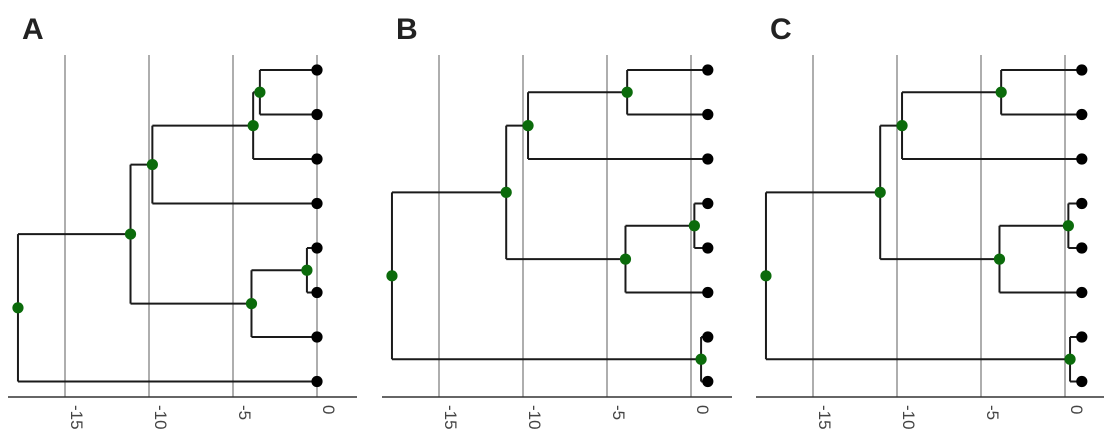 This screenshot has width=1104, height=442. Describe the element at coordinates (244, 412) in the screenshot. I see `panel-a-tick-label: -5` at that location.